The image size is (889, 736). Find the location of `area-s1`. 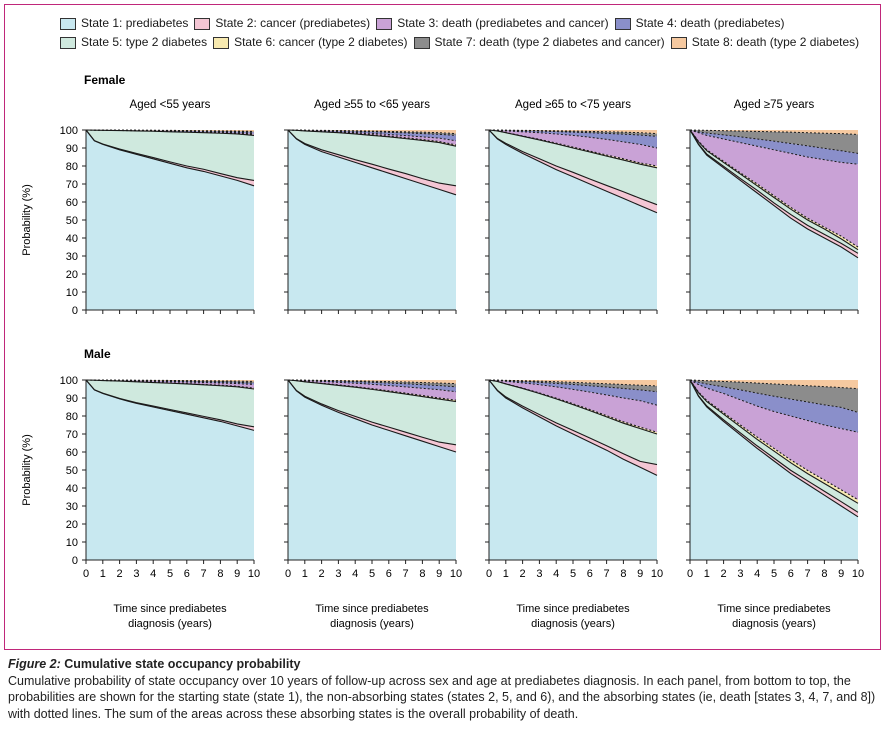

area-s1 is located at coordinates (573, 220).